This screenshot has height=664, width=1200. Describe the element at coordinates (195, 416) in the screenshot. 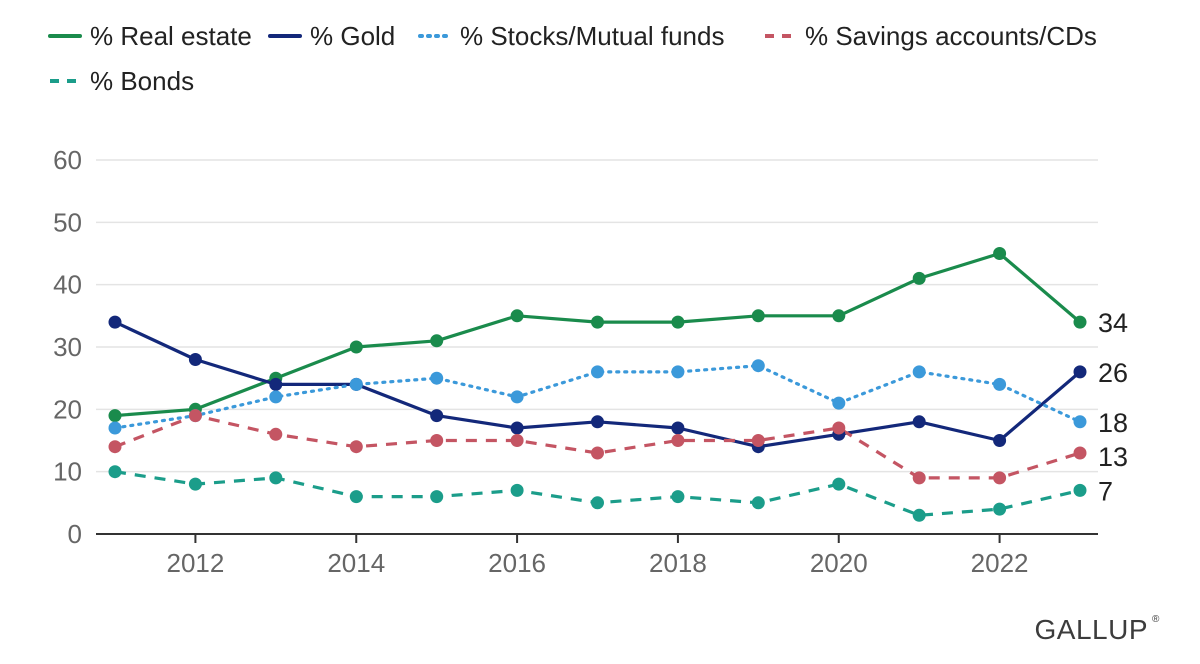

I see `data-point-savings-accounts-cds-2012` at that location.